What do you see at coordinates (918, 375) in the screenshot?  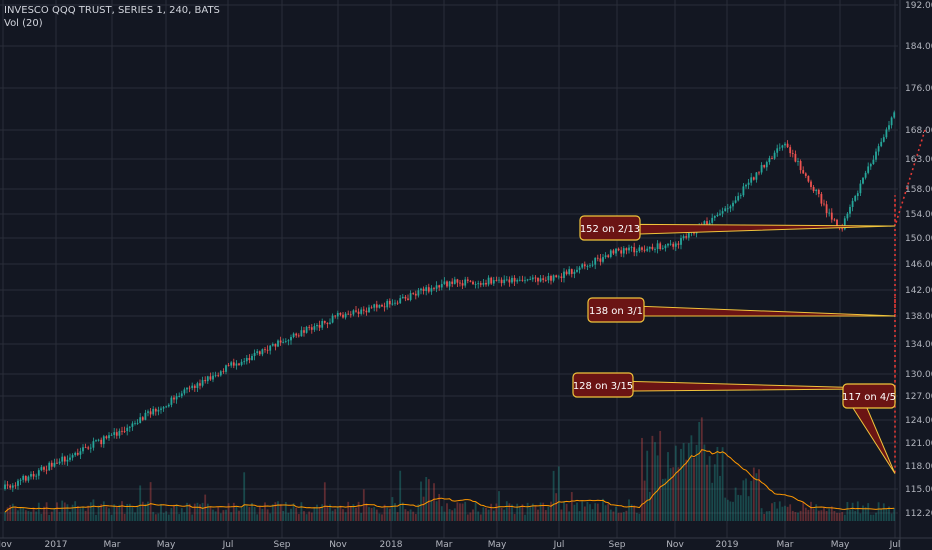 I see `y-tick-label: 130.00` at bounding box center [918, 375].